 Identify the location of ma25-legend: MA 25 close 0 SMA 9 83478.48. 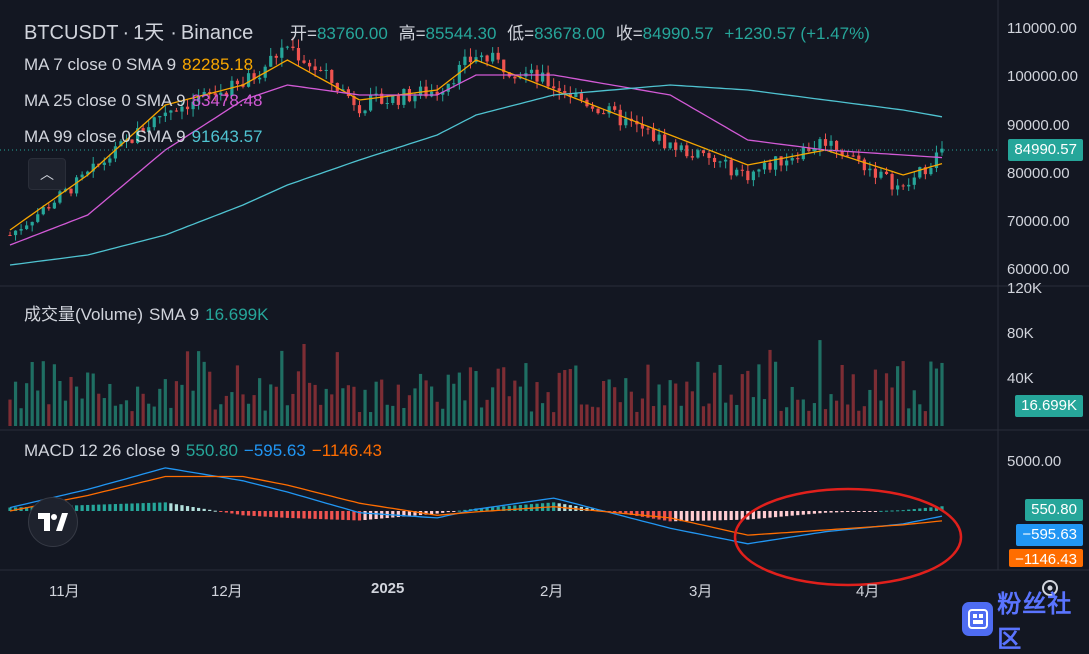
(143, 100).